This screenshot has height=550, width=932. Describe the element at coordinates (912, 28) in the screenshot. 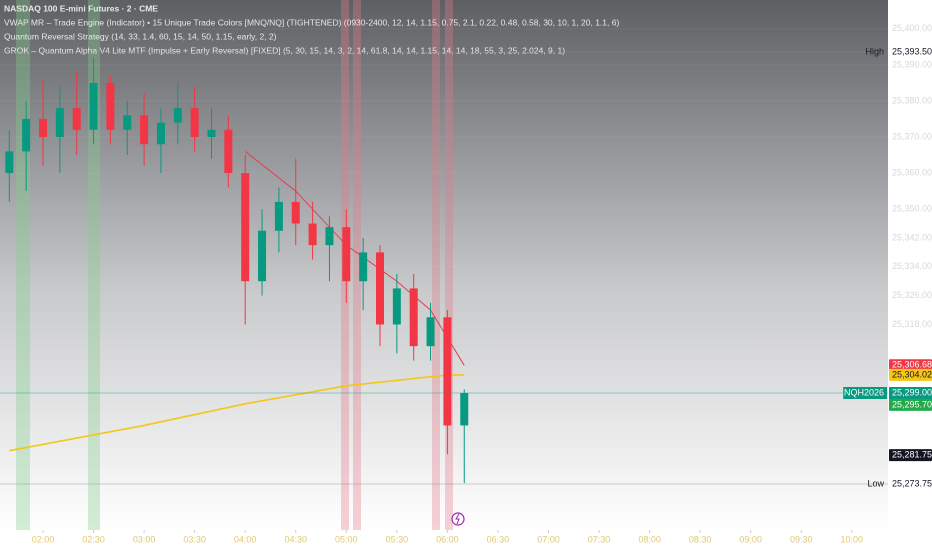

I see `y-tick-label: 25,400.00` at that location.